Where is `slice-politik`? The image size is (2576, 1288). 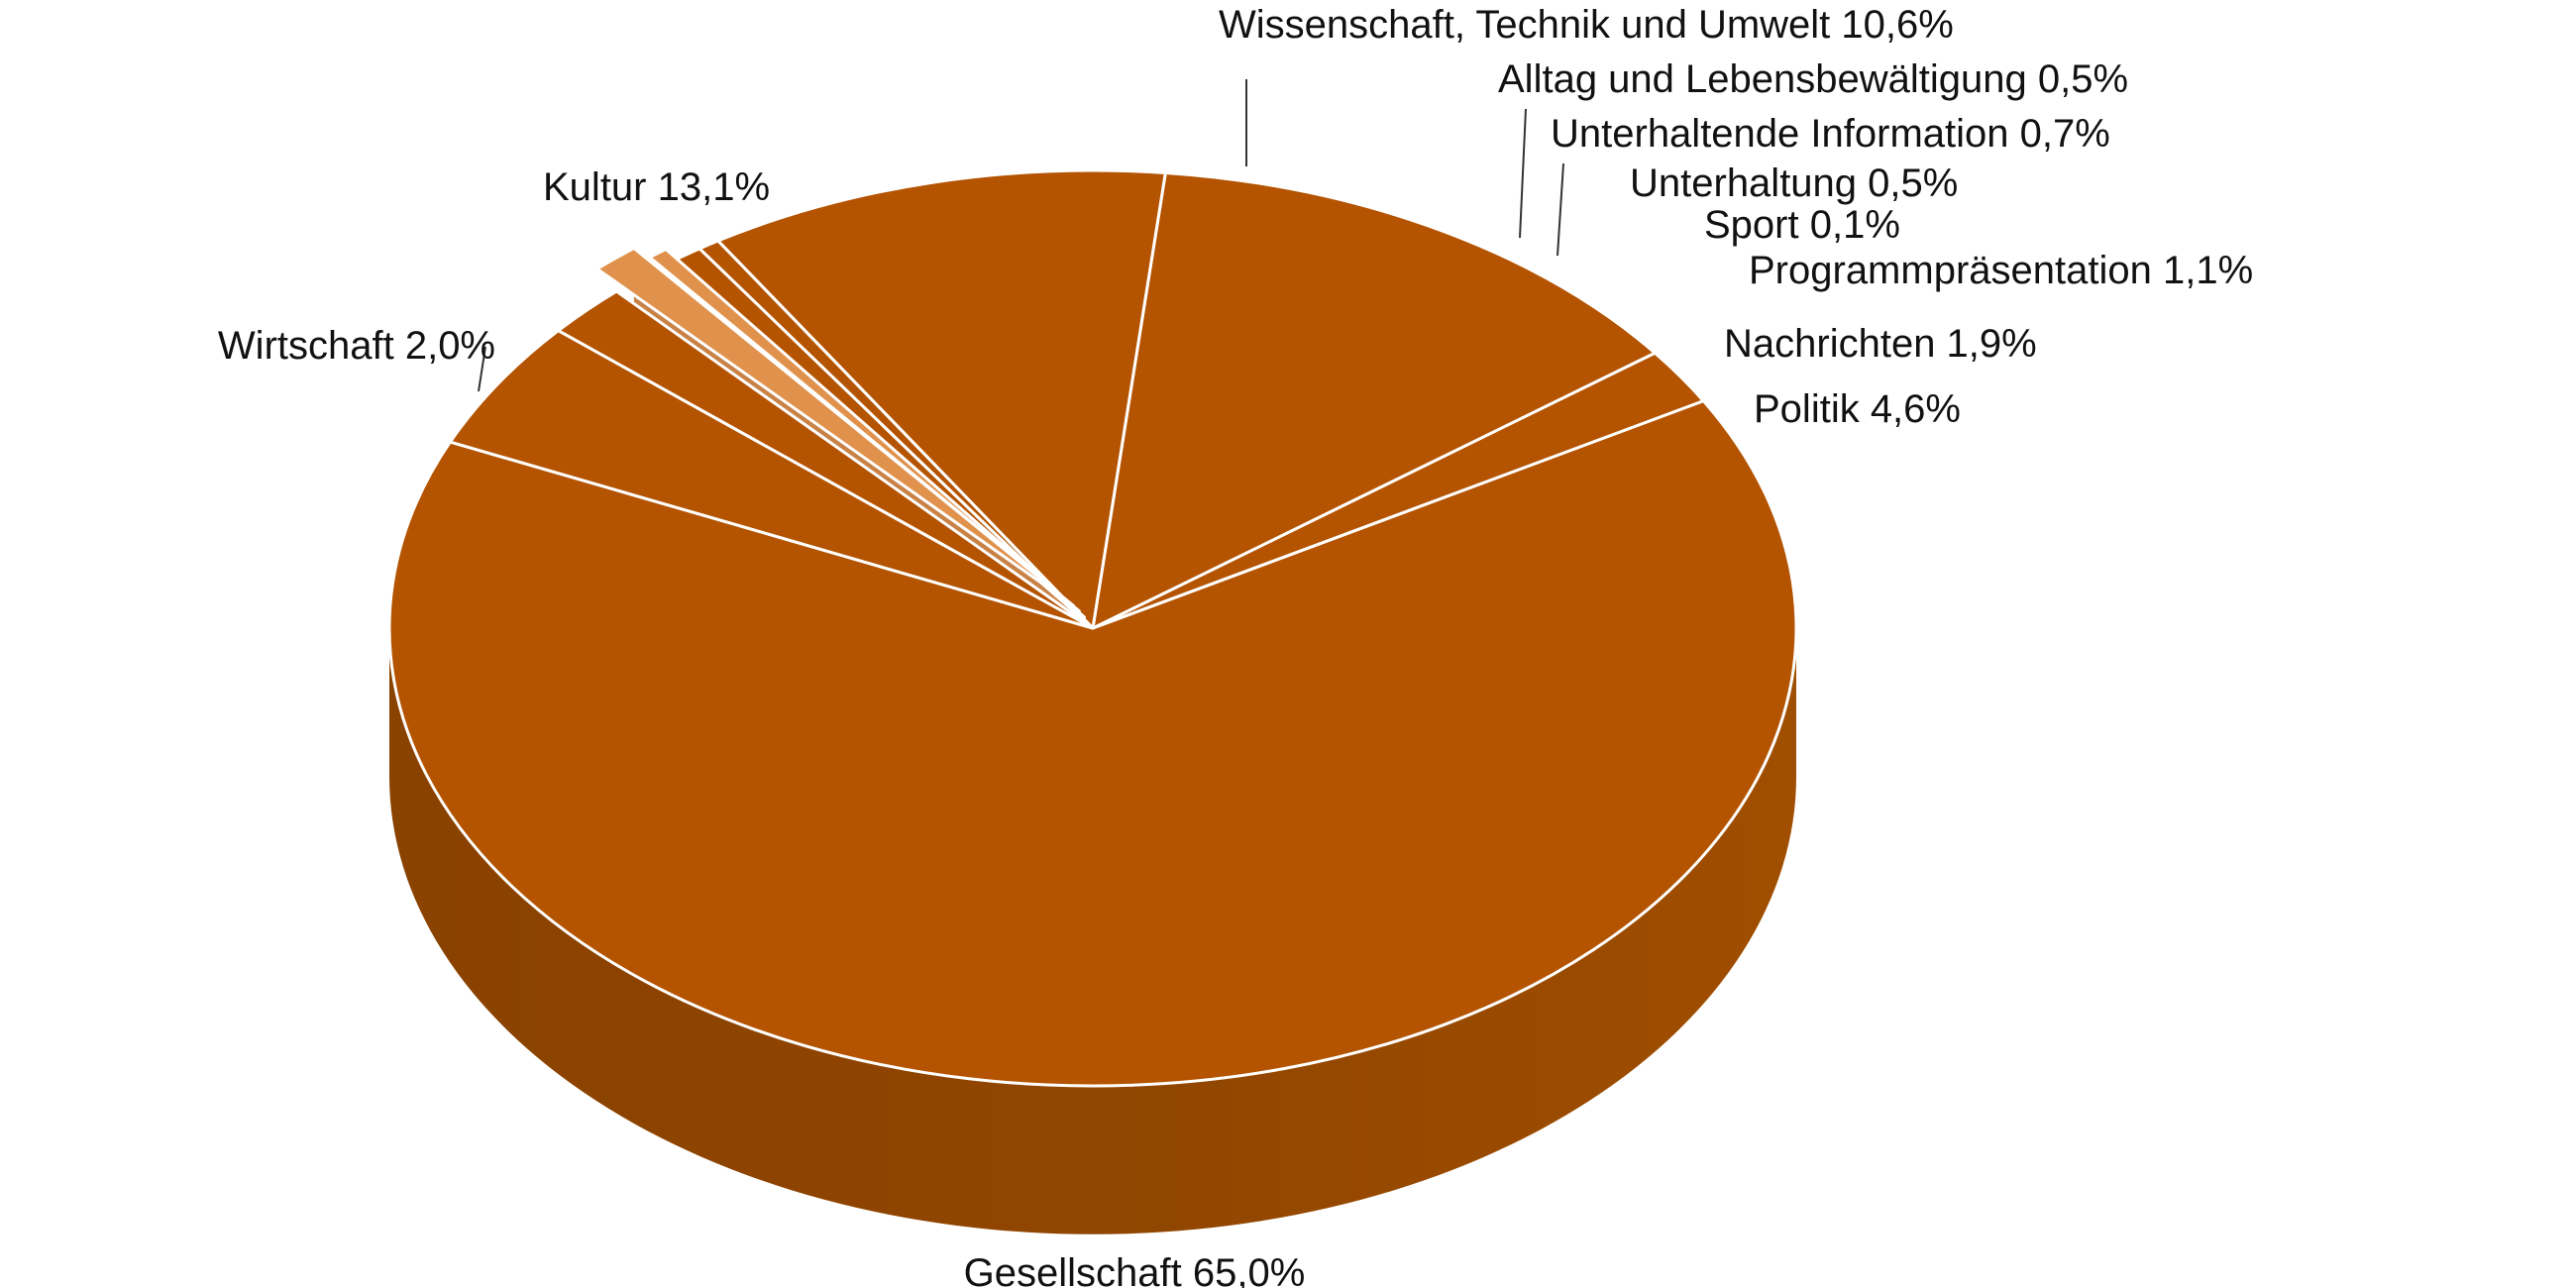
slice-politik is located at coordinates (771, 479).